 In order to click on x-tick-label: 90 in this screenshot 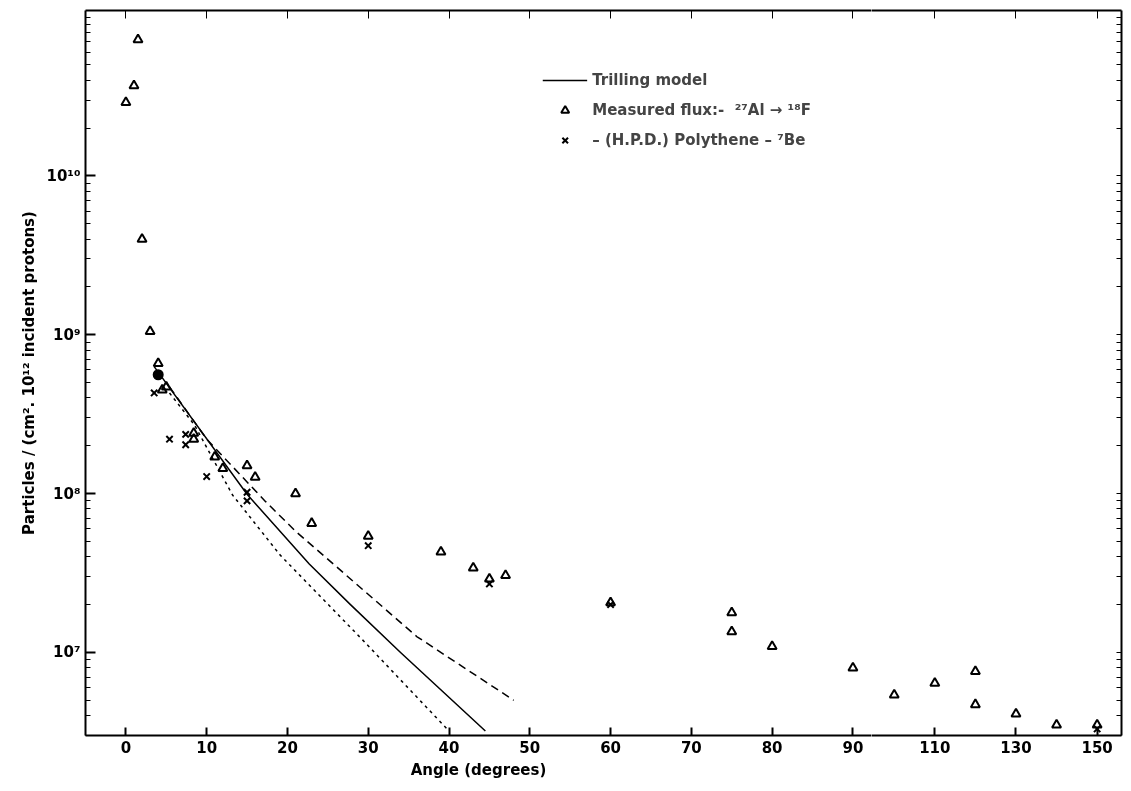, I will do `click(853, 747)`.